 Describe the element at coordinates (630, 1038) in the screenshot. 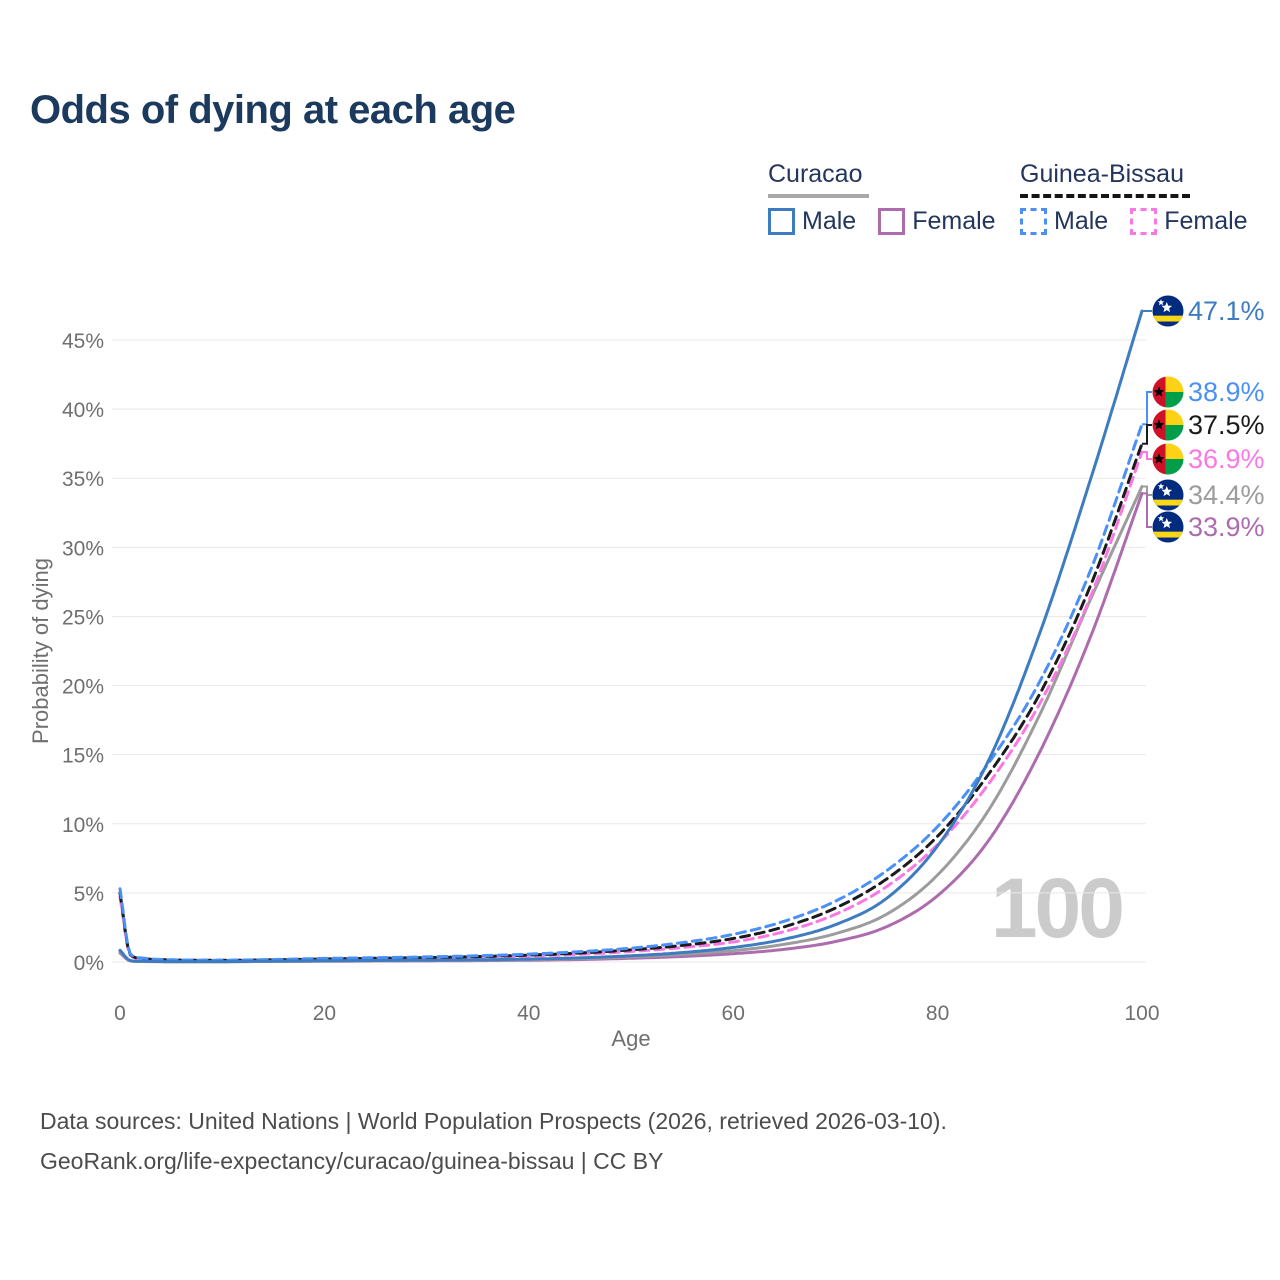

I see `x-axis-title: Age` at that location.